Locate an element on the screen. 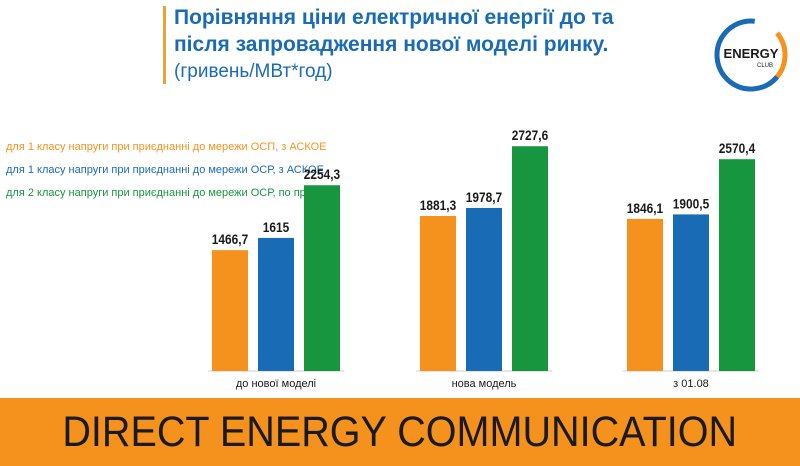 Image resolution: width=800 pixels, height=466 pixels. footer-banner: DIRECT ENERGY COMMUNICATION is located at coordinates (400, 432).